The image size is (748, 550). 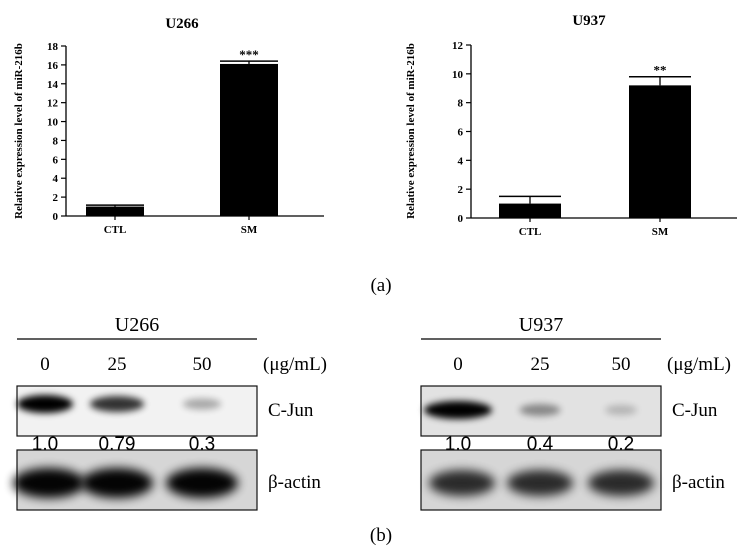 I want to click on panel-label-a: (a), so click(x=380, y=285).